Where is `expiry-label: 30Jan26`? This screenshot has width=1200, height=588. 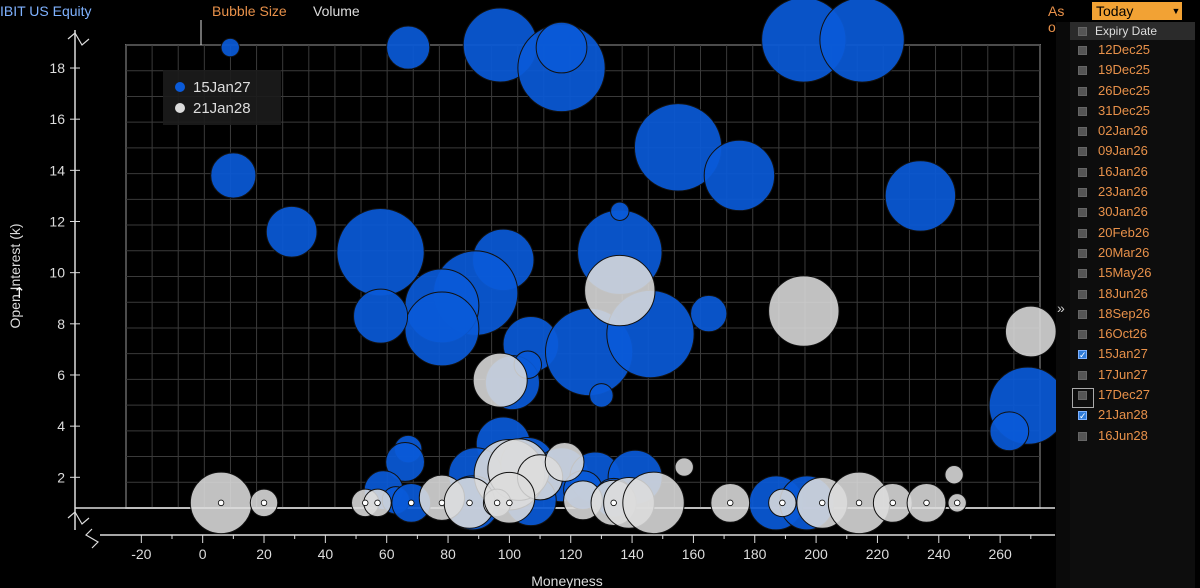 expiry-label: 30Jan26 is located at coordinates (1123, 212).